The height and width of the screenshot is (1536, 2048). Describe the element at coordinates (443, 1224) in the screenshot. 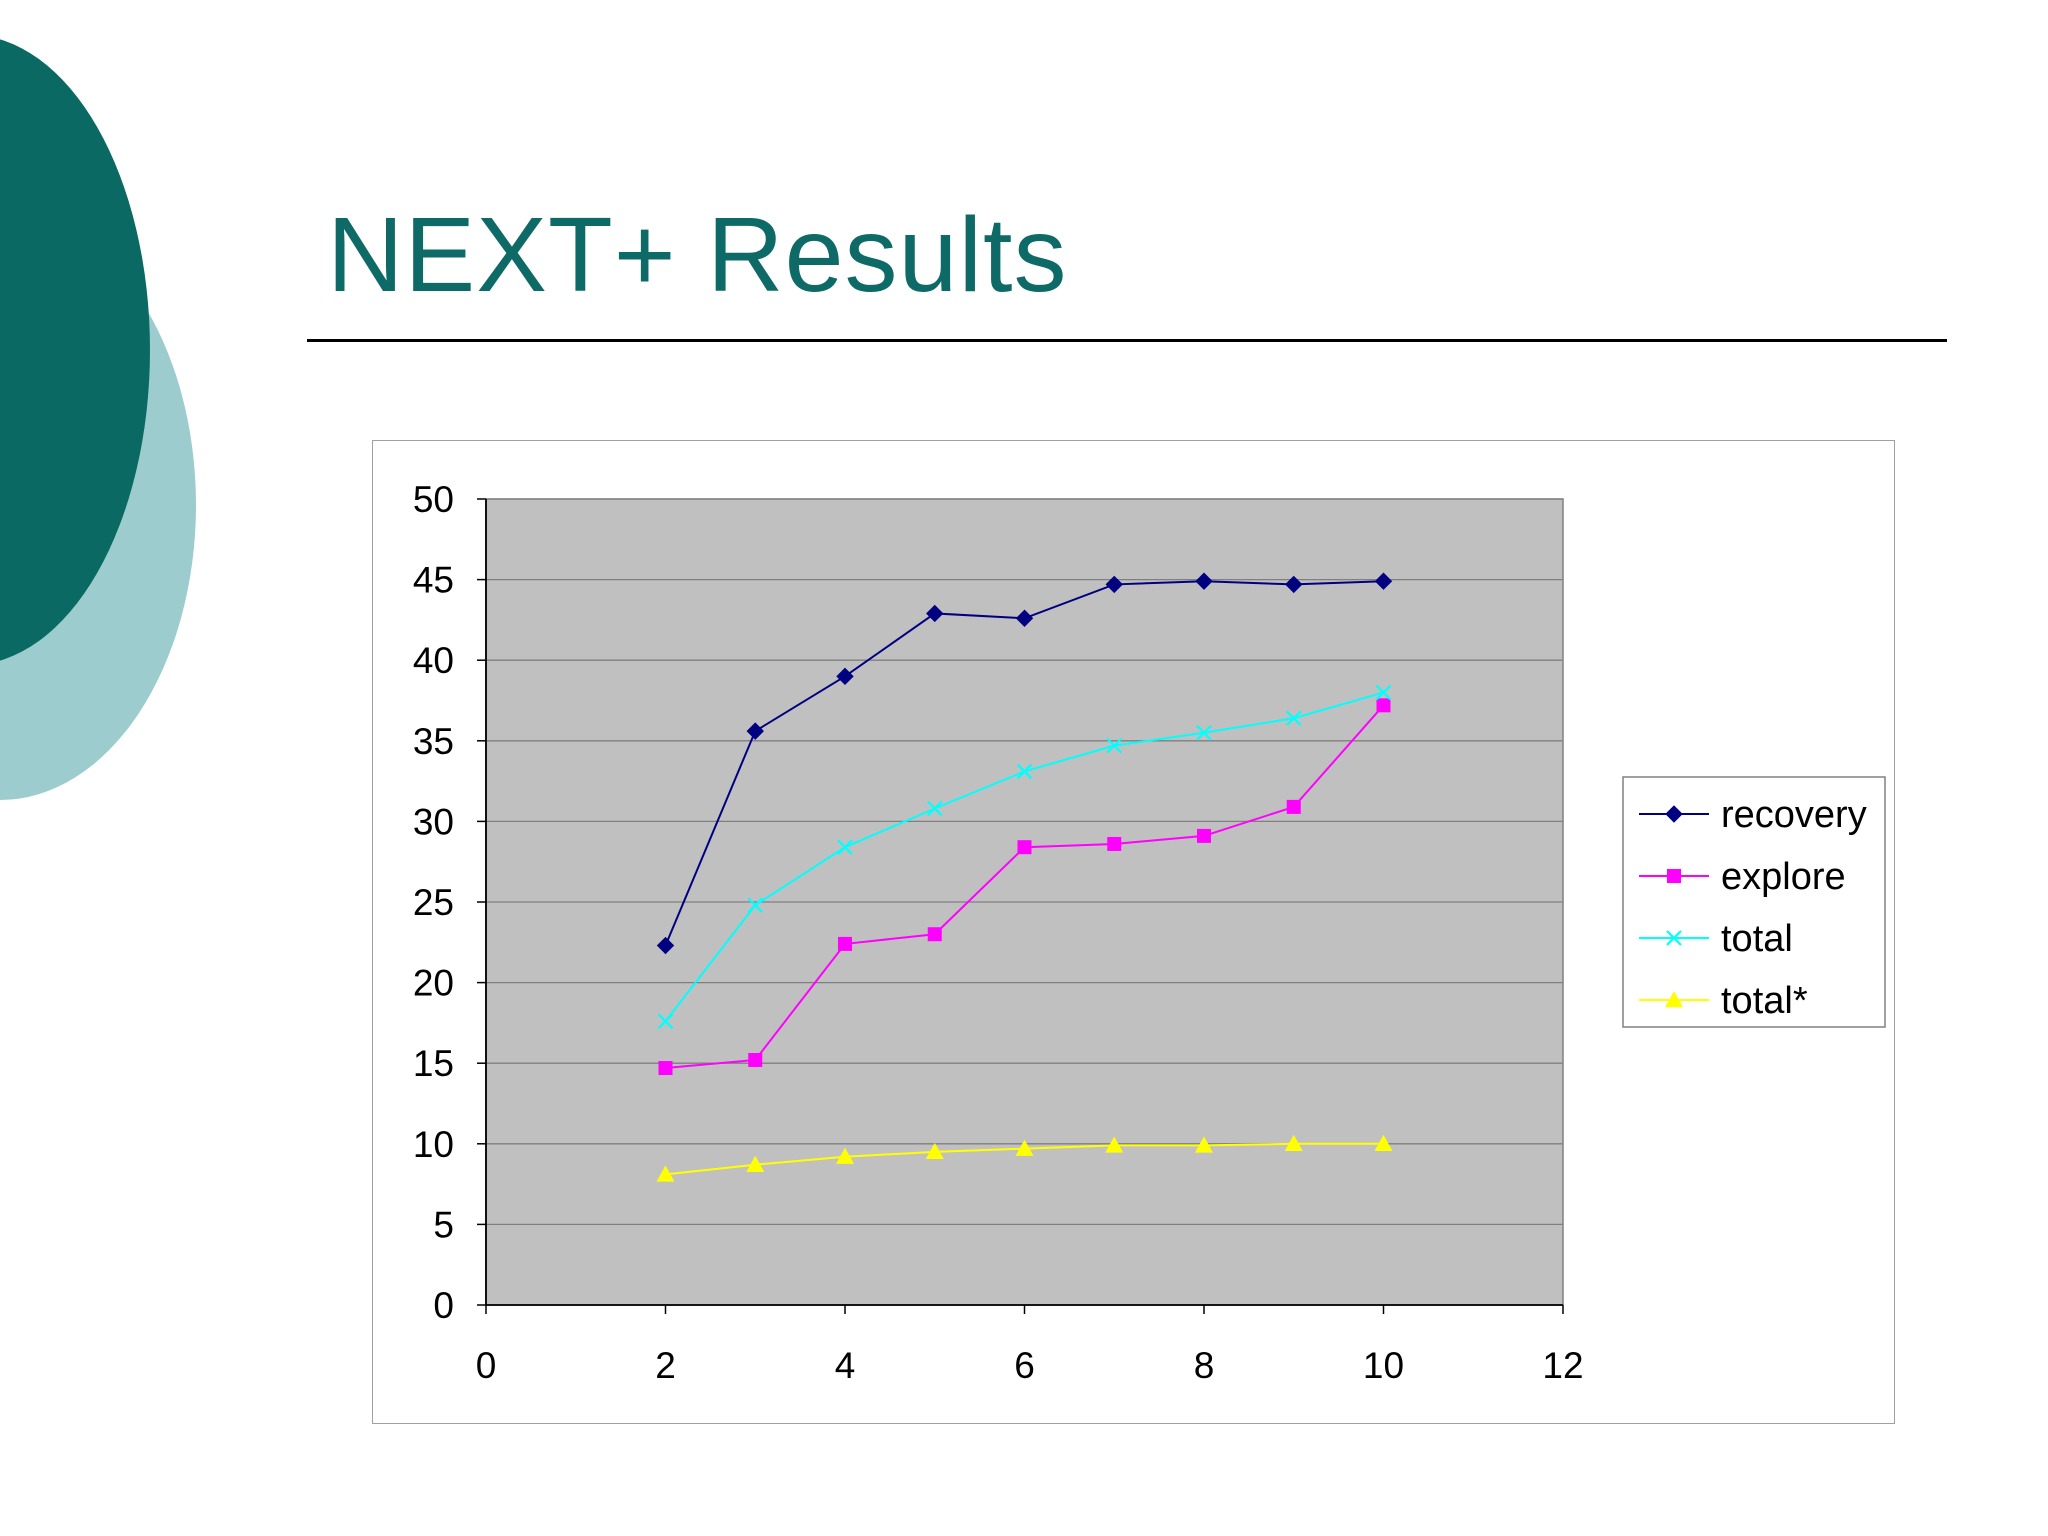

I see `y-tick-label: 5` at that location.